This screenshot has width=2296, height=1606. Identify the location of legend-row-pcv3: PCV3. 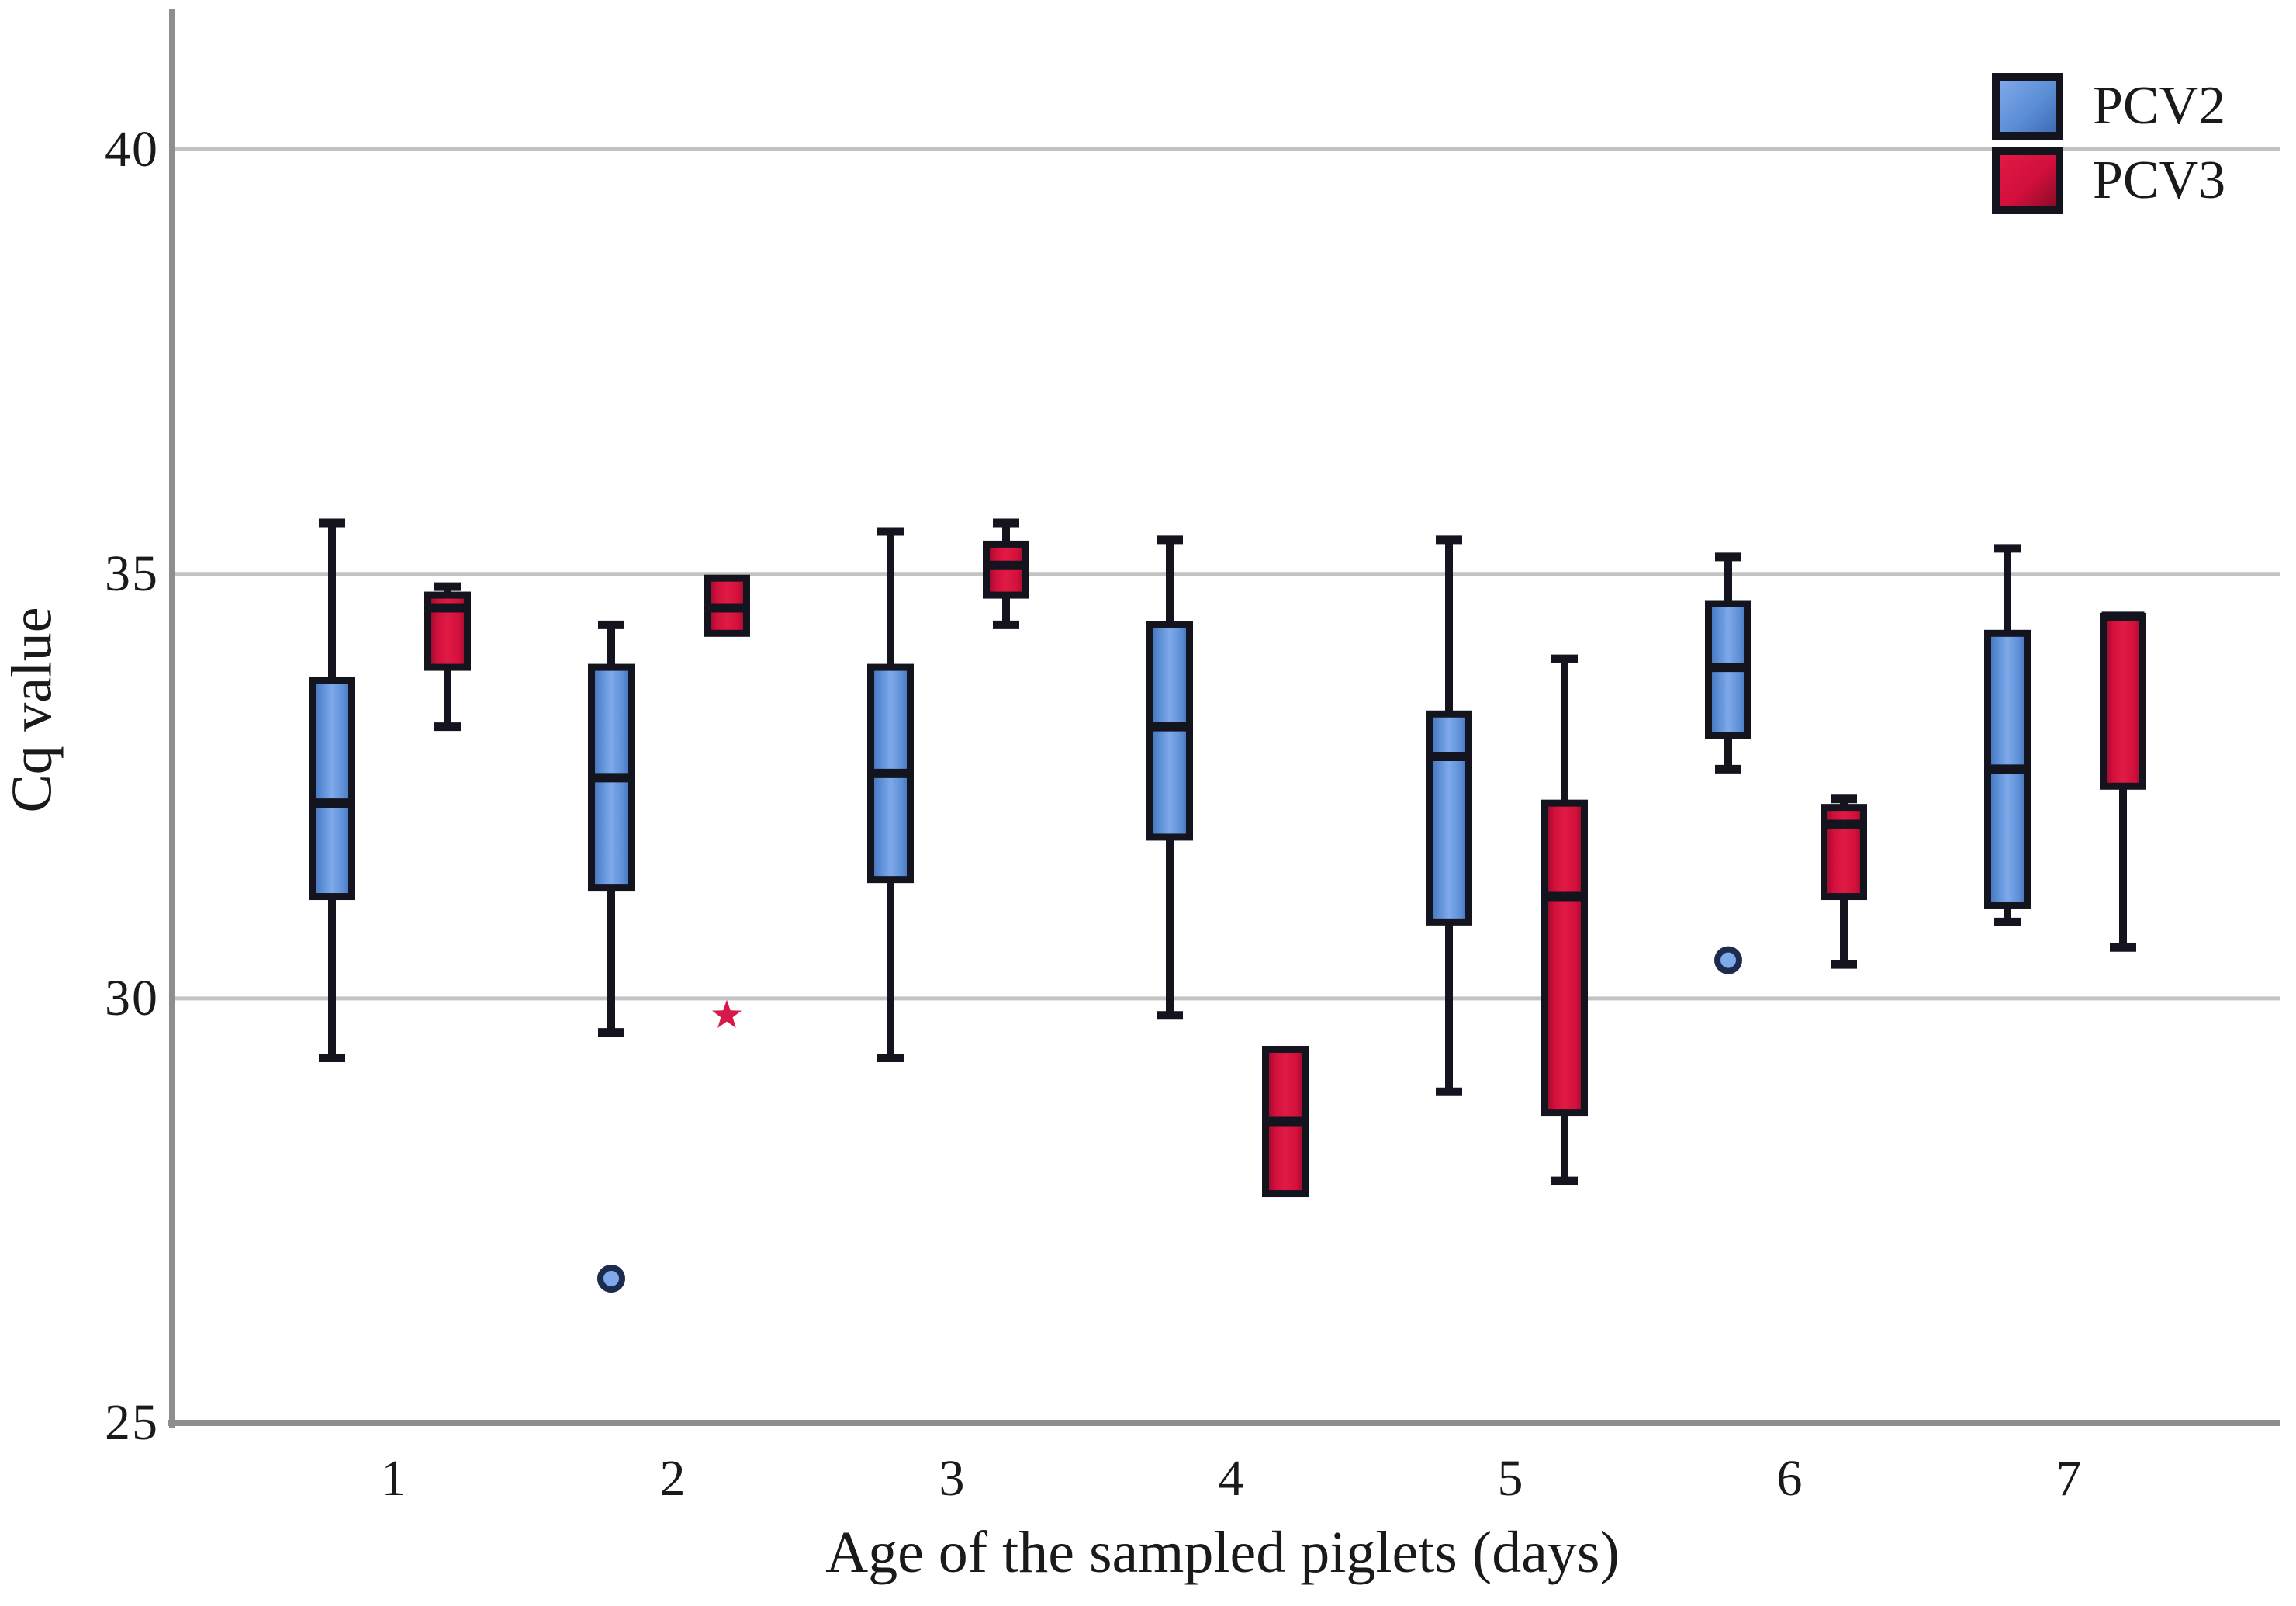
(2108, 181).